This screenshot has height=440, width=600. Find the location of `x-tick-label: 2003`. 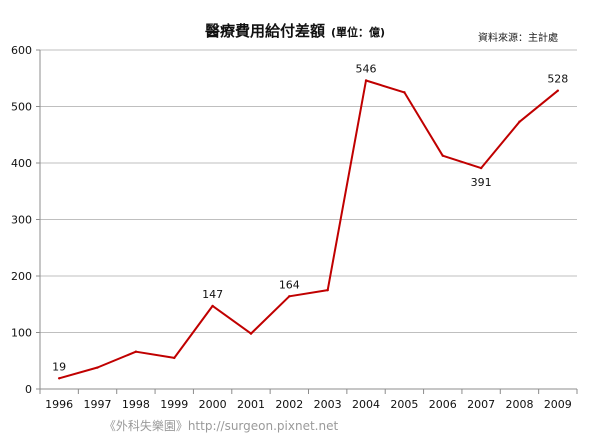

x-tick-label: 2003 is located at coordinates (328, 404).